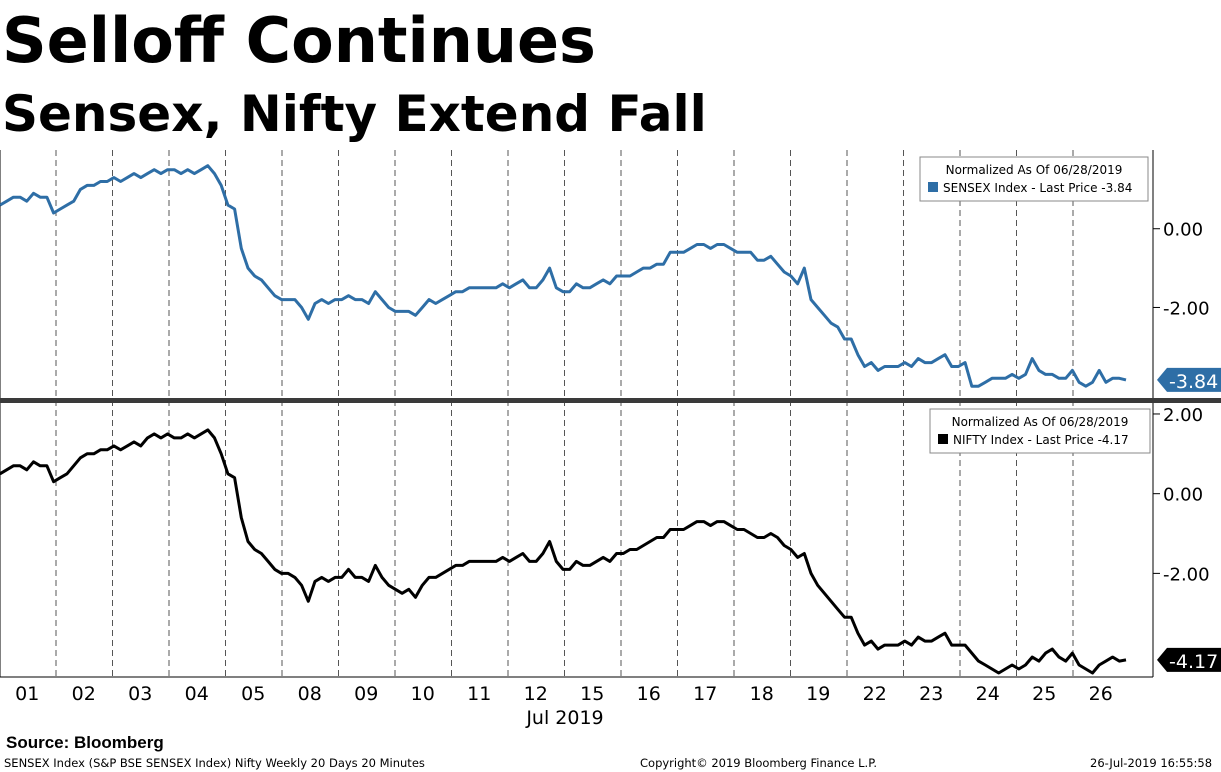 Image resolution: width=1221 pixels, height=772 pixels. Describe the element at coordinates (610, 400) in the screenshot. I see `panel-divider` at that location.